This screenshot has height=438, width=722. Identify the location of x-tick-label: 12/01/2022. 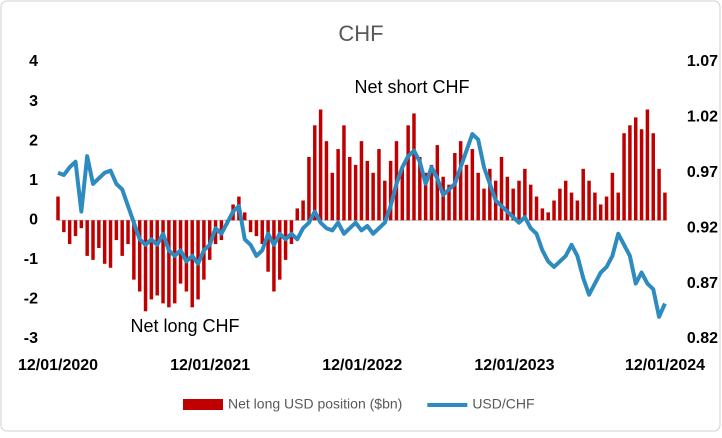
(362, 365).